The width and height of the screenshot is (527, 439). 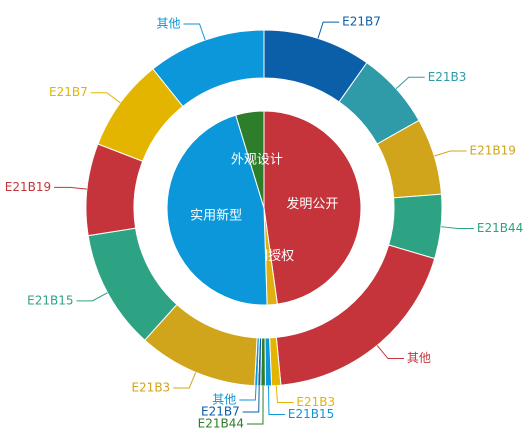 What do you see at coordinates (312, 204) in the screenshot?
I see `slice-label: 发明公开` at bounding box center [312, 204].